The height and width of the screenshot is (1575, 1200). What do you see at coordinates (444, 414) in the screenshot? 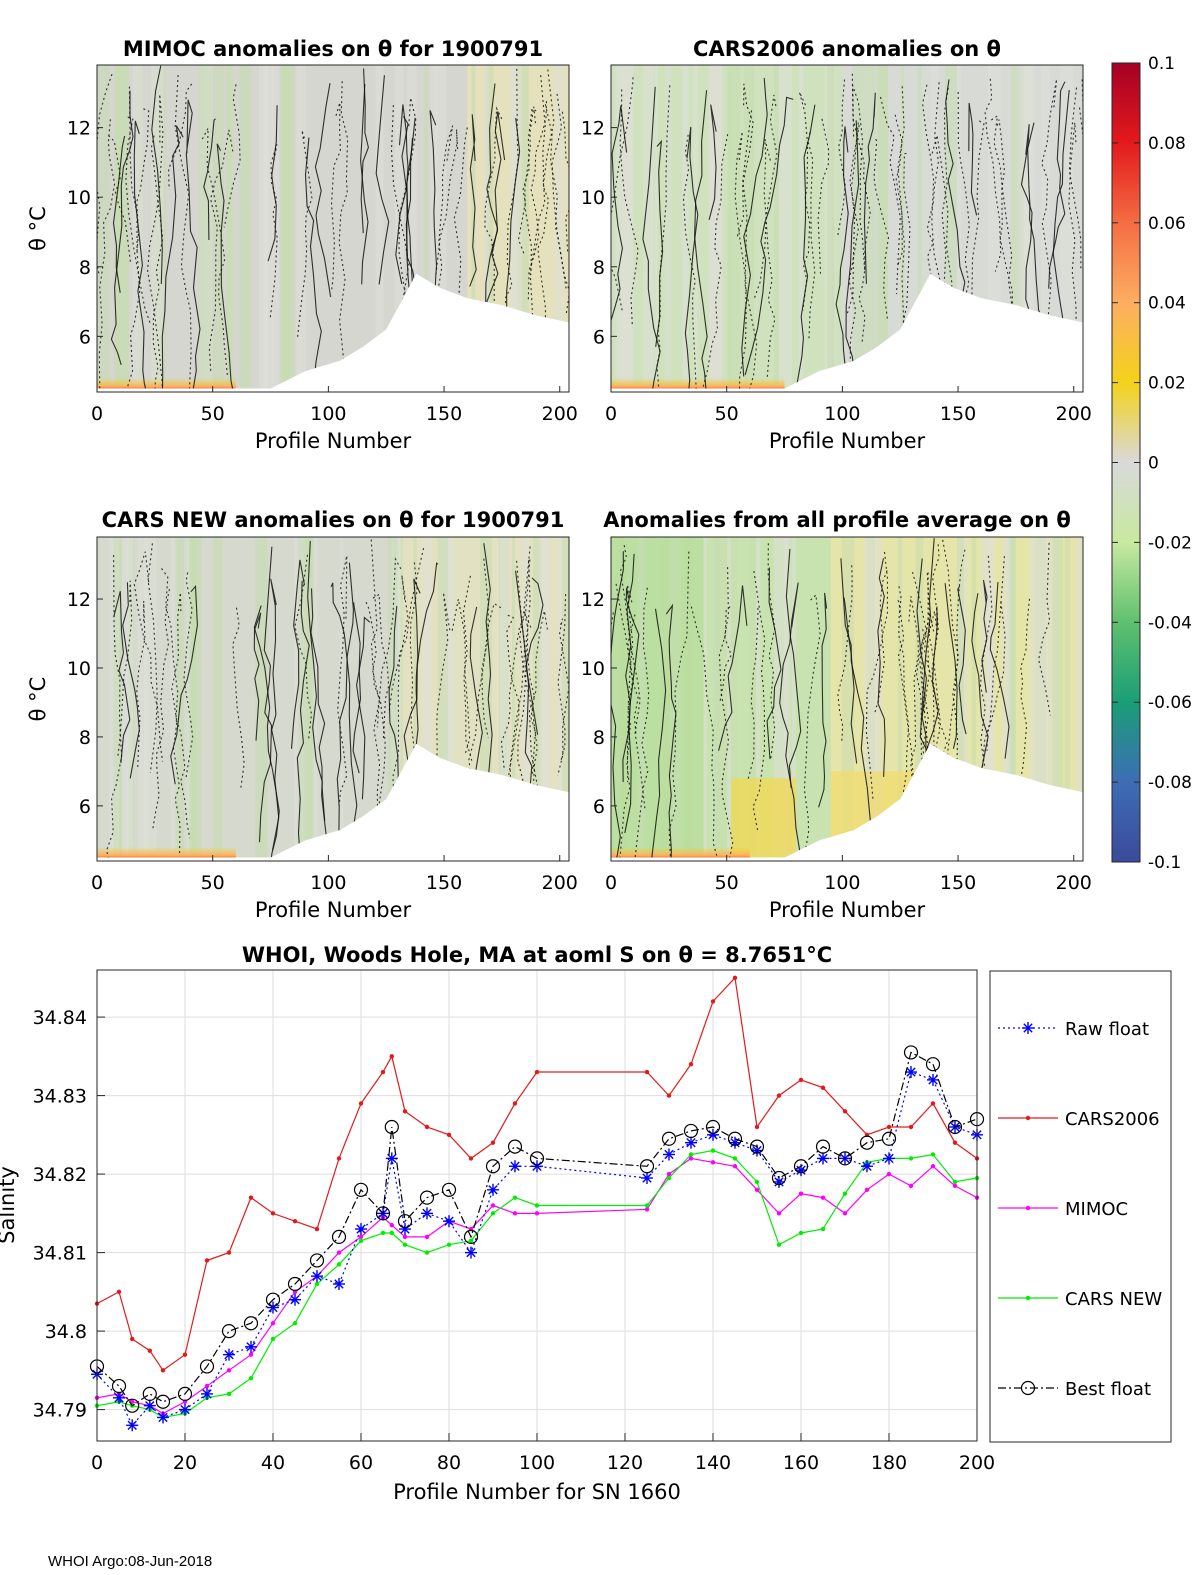
I see `x-tick-label: 150` at bounding box center [444, 414].